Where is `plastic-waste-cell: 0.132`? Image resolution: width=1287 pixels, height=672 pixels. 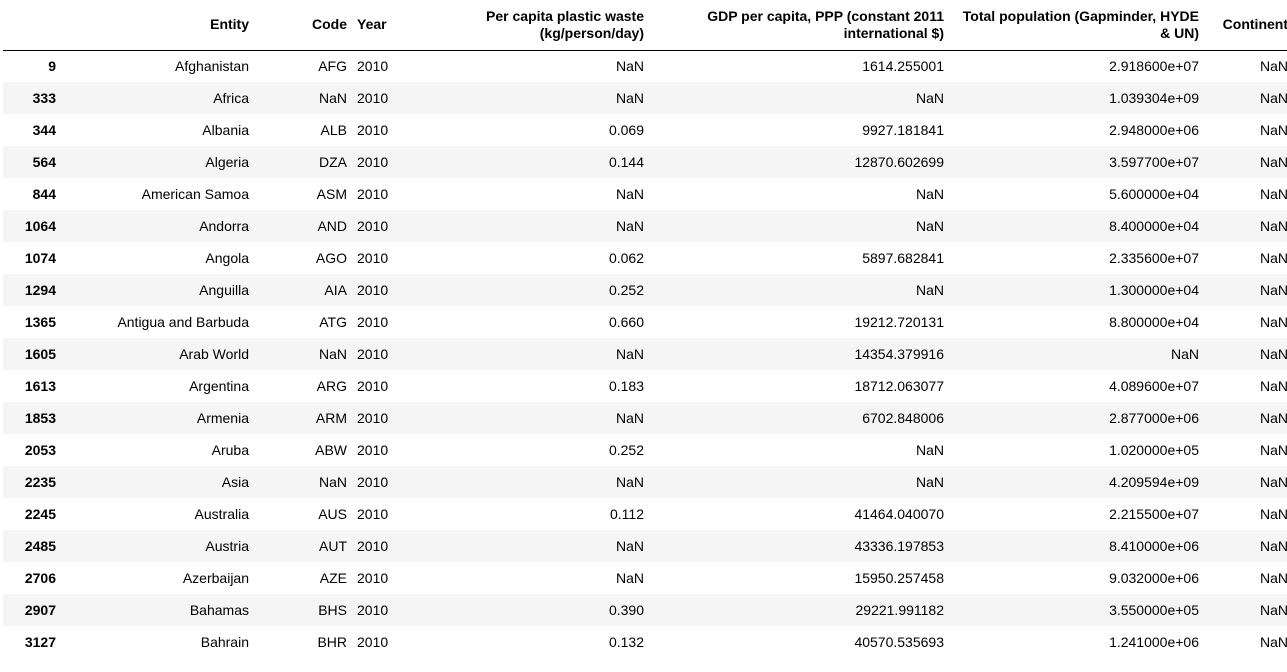 plastic-waste-cell: 0.132 is located at coordinates (626, 642).